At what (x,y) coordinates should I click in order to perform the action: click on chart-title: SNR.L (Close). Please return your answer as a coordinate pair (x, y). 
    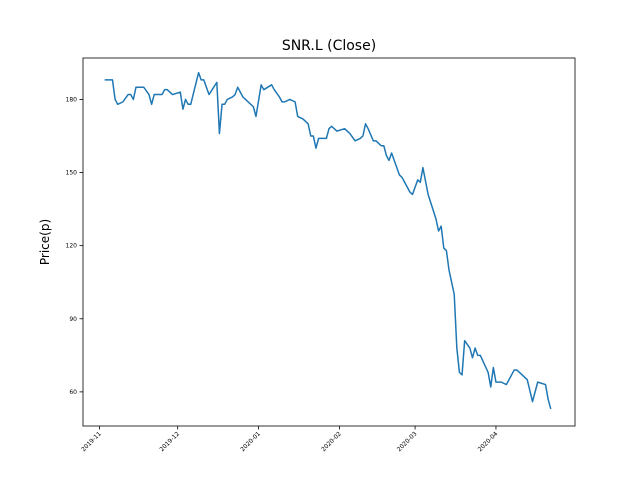
    Looking at the image, I should click on (329, 46).